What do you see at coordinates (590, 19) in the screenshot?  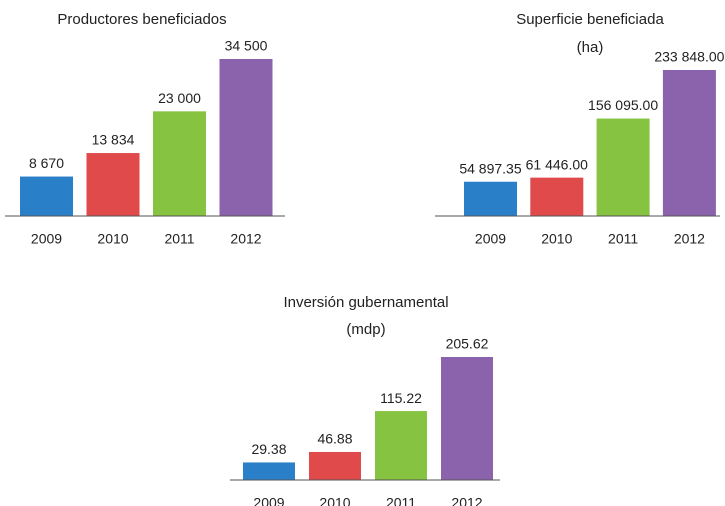 I see `chart-title: Superficie beneficiada` at bounding box center [590, 19].